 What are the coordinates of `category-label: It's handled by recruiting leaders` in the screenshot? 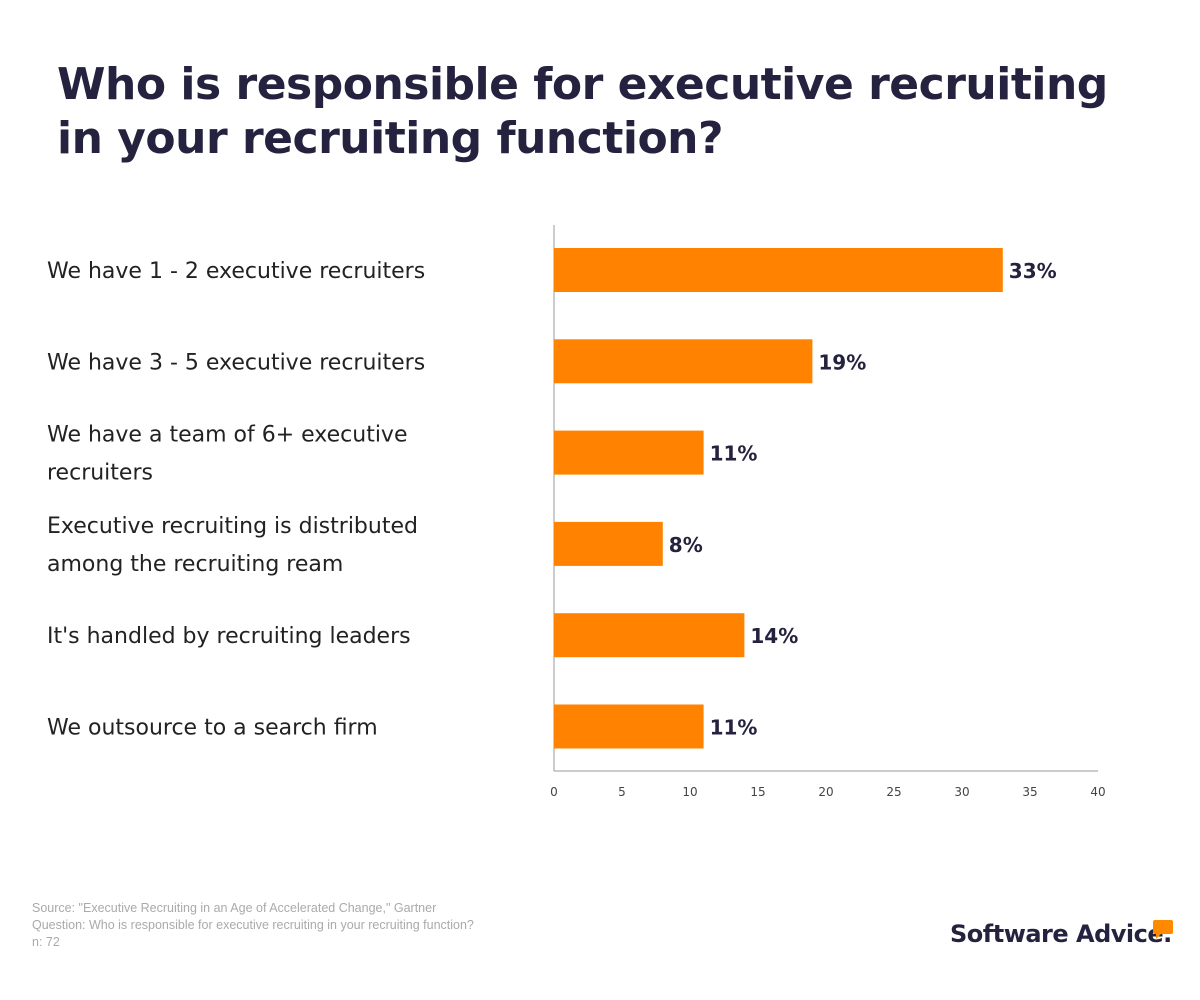 It's located at (229, 636).